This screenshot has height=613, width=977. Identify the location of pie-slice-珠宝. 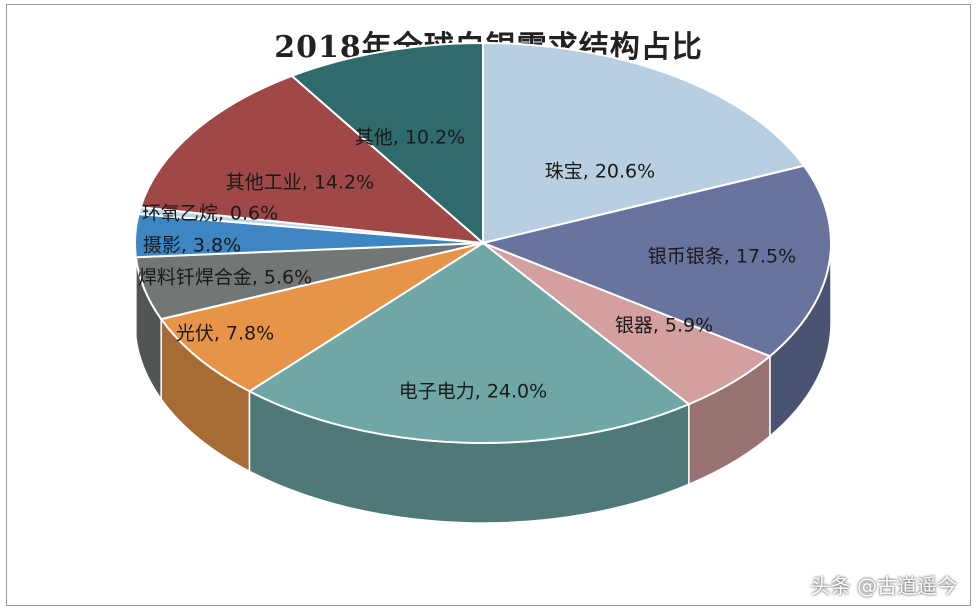
(644, 143).